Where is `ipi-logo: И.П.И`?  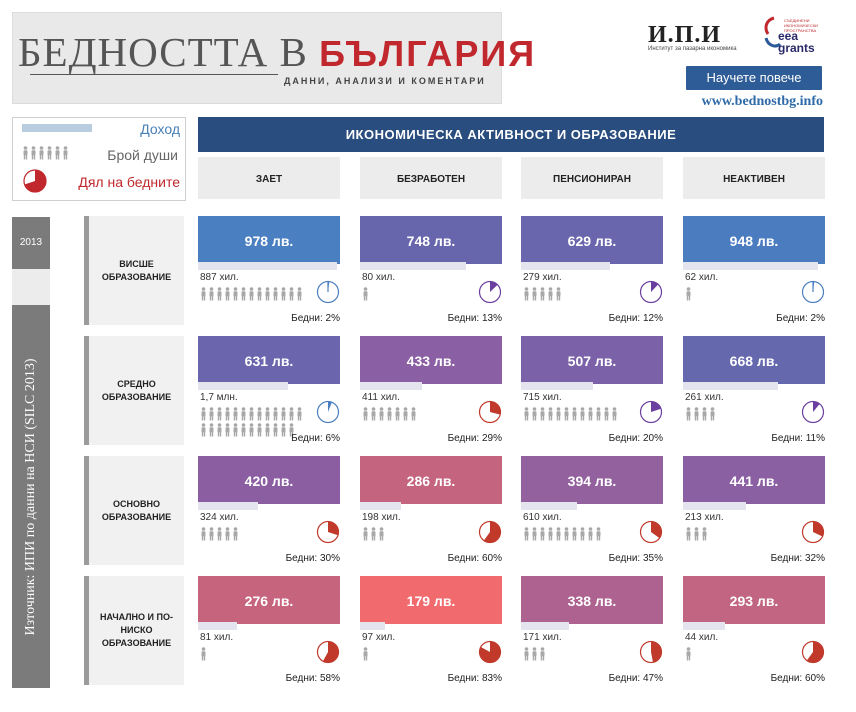 ipi-logo: И.П.И is located at coordinates (685, 35).